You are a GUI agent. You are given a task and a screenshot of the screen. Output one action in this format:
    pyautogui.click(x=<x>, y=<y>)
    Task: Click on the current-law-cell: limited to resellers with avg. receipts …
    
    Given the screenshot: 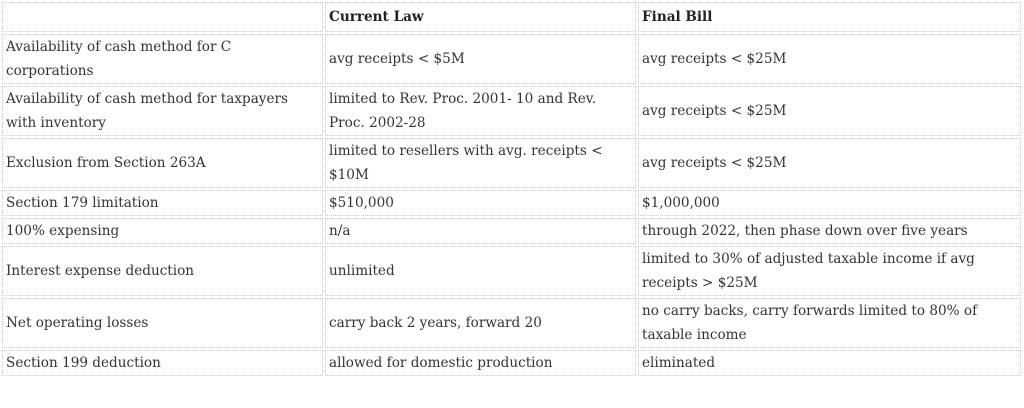 What is the action you would take?
    pyautogui.click(x=480, y=163)
    